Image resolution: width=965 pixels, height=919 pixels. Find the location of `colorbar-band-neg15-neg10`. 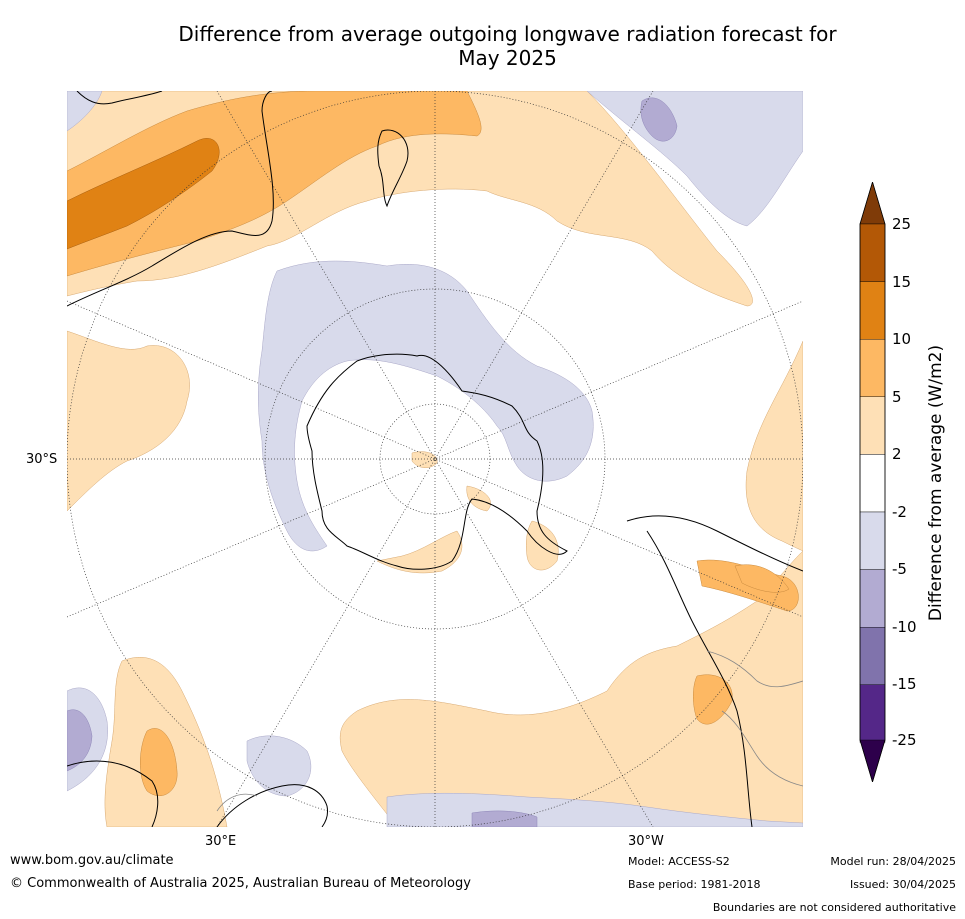

colorbar-band-neg15-neg10 is located at coordinates (872, 656).